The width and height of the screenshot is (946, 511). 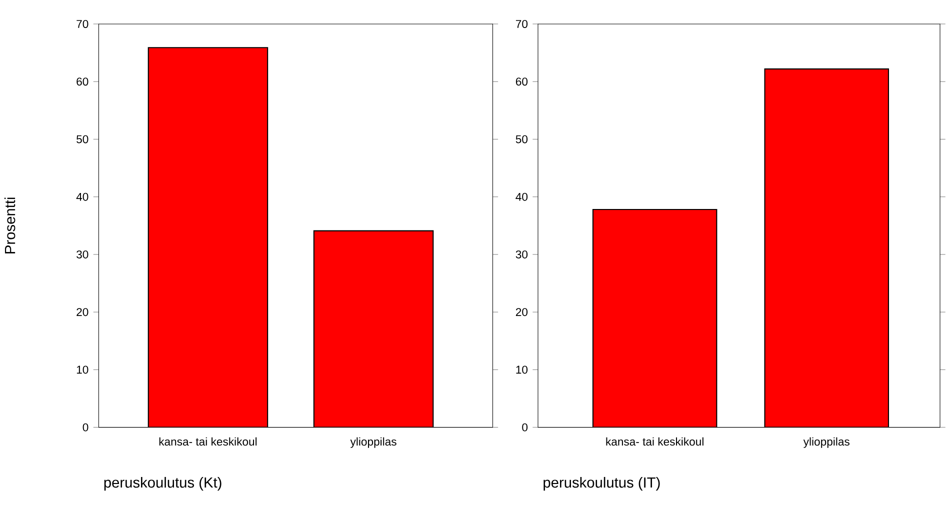 What do you see at coordinates (10, 226) in the screenshot?
I see `y-axis-title: Prosentti` at bounding box center [10, 226].